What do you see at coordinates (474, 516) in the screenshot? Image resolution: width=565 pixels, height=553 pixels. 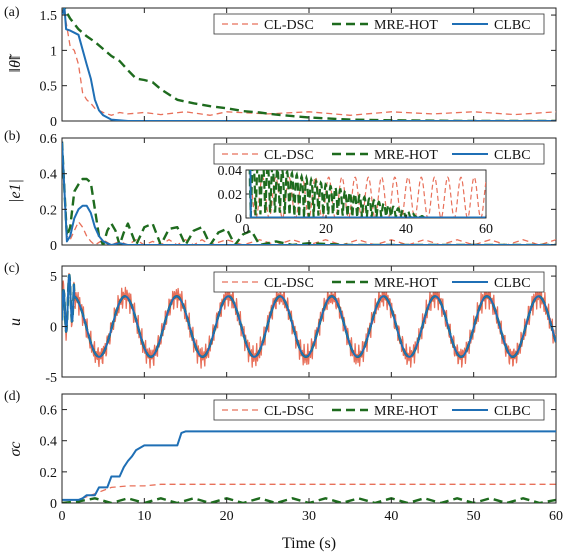 I see `x-tick-label: 50` at bounding box center [474, 516].